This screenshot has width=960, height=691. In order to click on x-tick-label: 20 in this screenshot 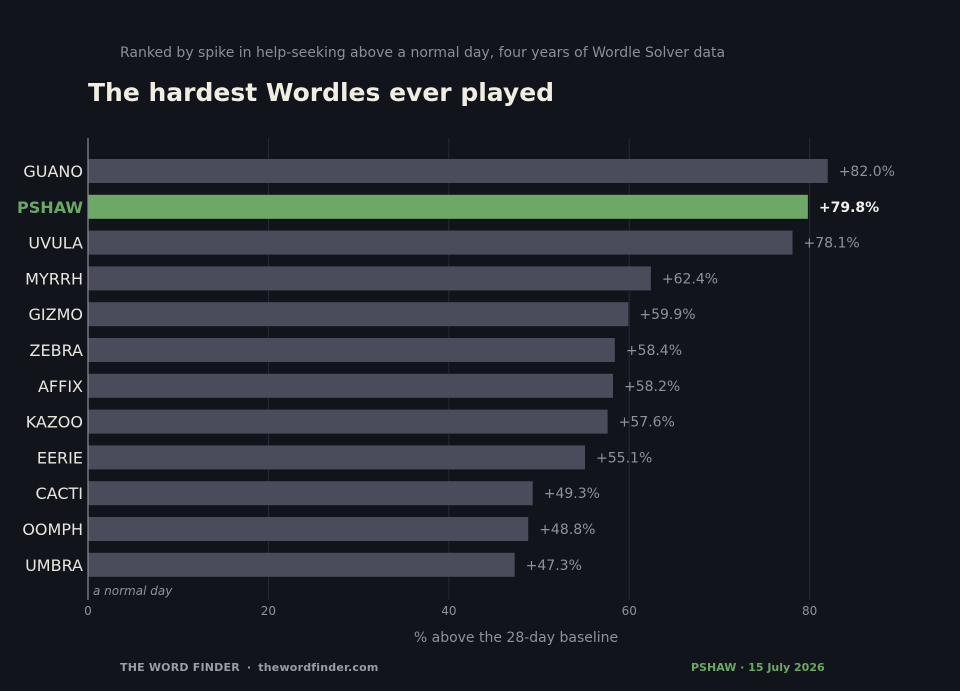, I will do `click(268, 611)`.